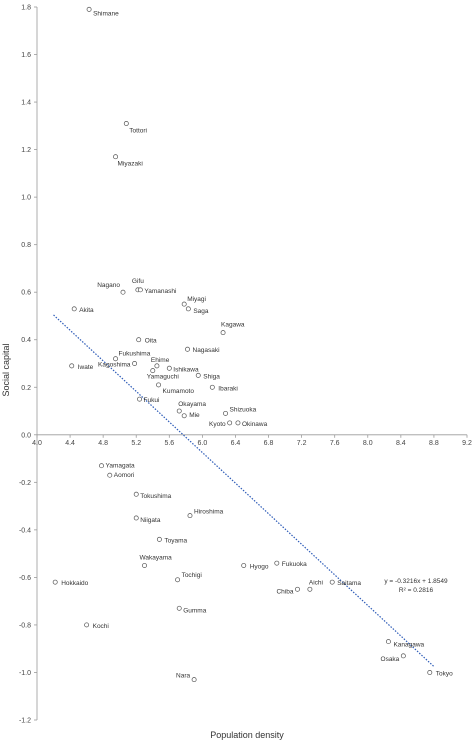 The width and height of the screenshot is (474, 742). I want to click on data-point-label: Mie, so click(194, 415).